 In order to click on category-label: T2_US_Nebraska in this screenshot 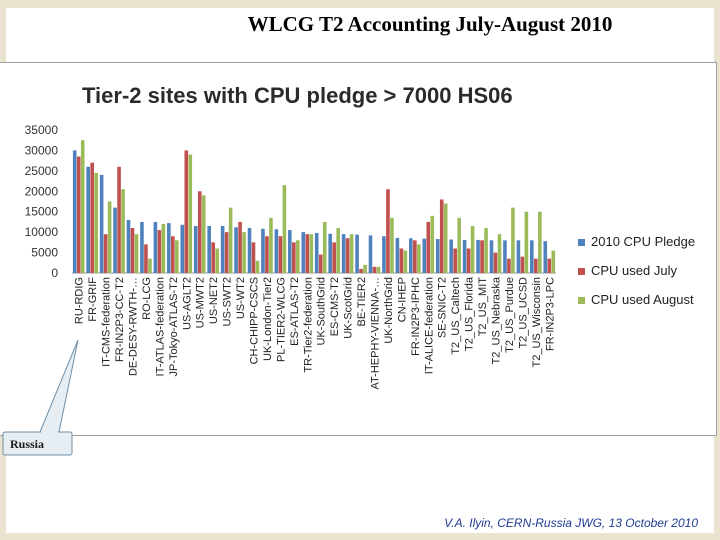, I will do `click(497, 320)`.